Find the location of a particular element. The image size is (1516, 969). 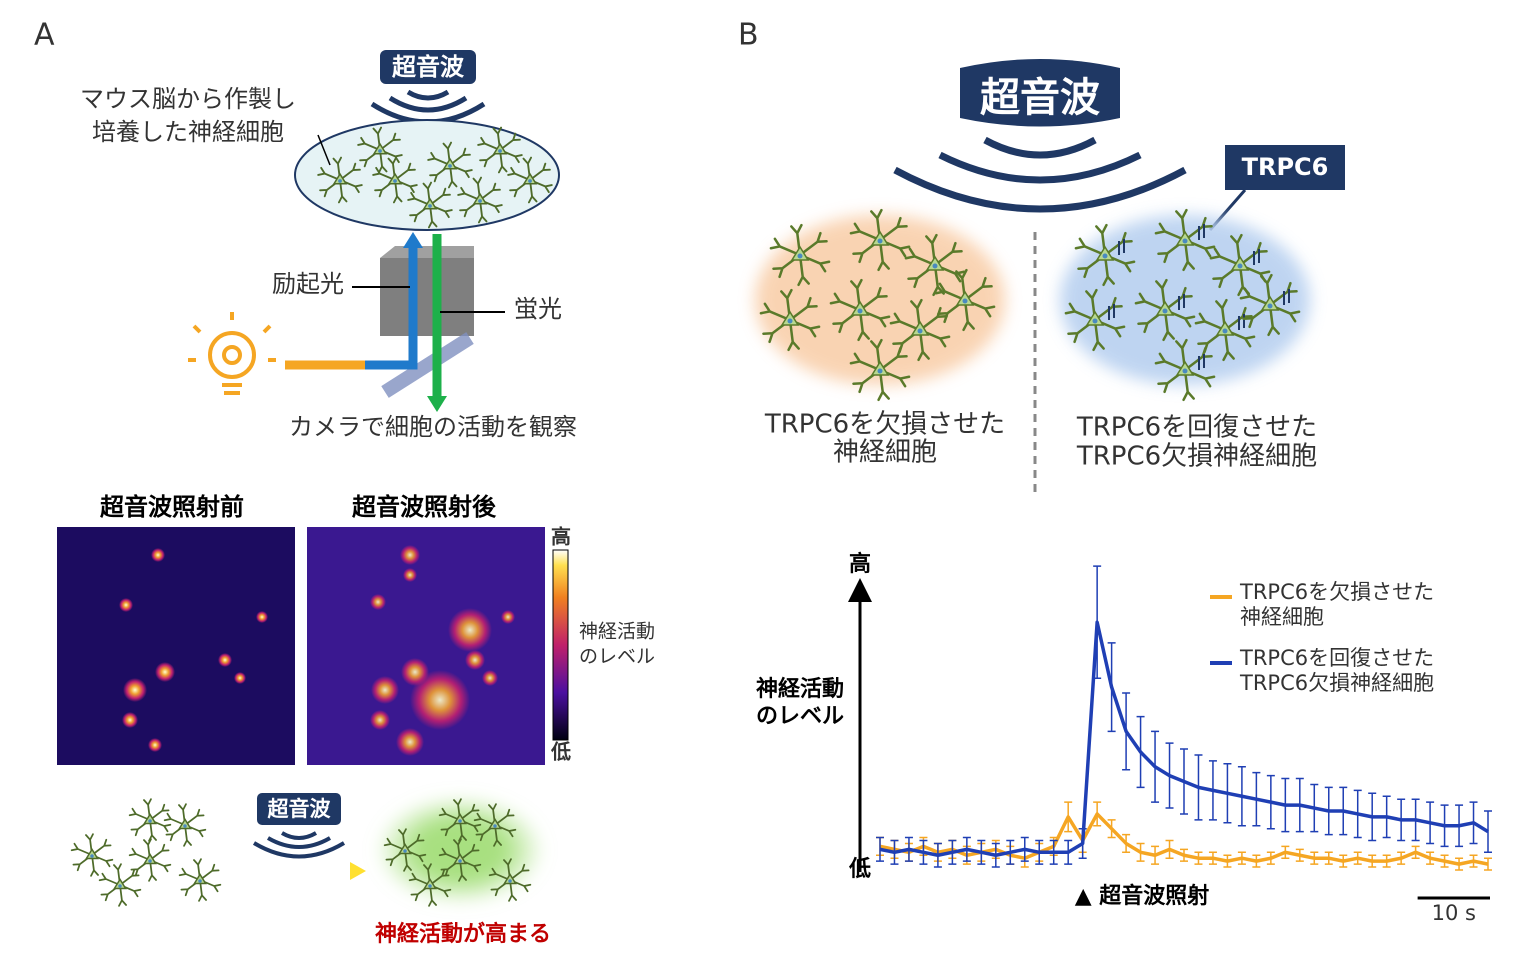

panel-label: A is located at coordinates (44, 35).